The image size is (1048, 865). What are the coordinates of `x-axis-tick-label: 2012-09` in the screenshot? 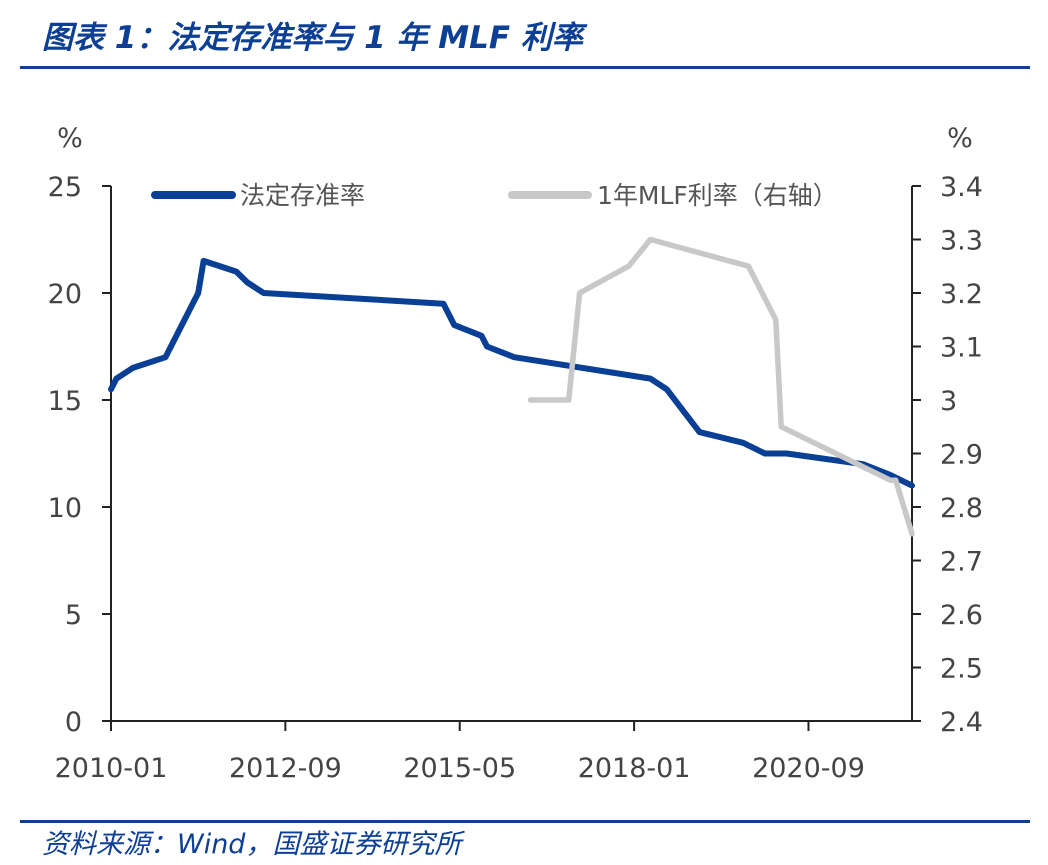 It's located at (285, 768).